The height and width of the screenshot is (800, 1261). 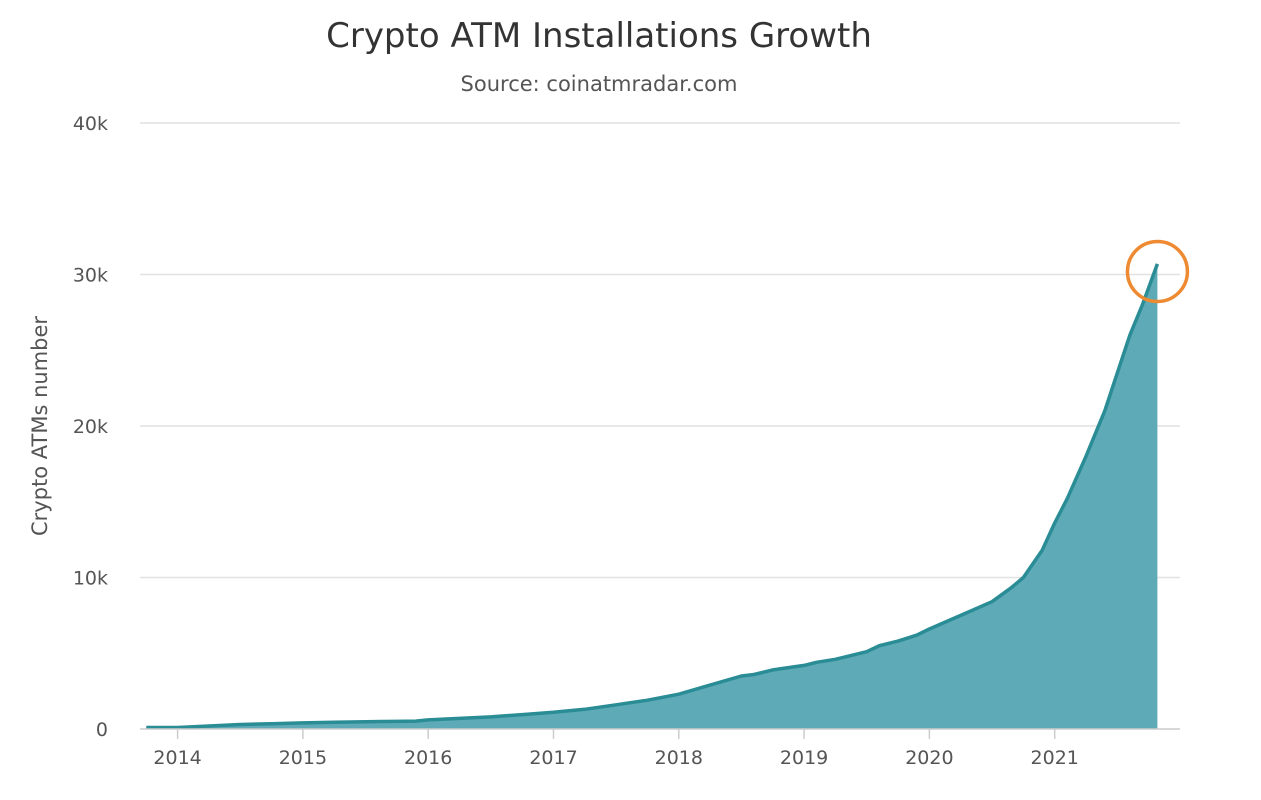 What do you see at coordinates (616, 749) in the screenshot?
I see `x-axis-ticks: 2014 2015 2016 2017 2018 2019 2020 2021` at bounding box center [616, 749].